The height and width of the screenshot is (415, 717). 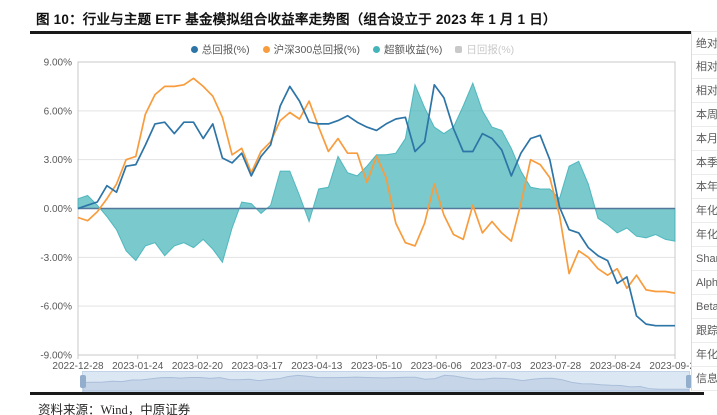 What do you see at coordinates (704, 259) in the screenshot?
I see `stats-row-9: Shar` at bounding box center [704, 259].